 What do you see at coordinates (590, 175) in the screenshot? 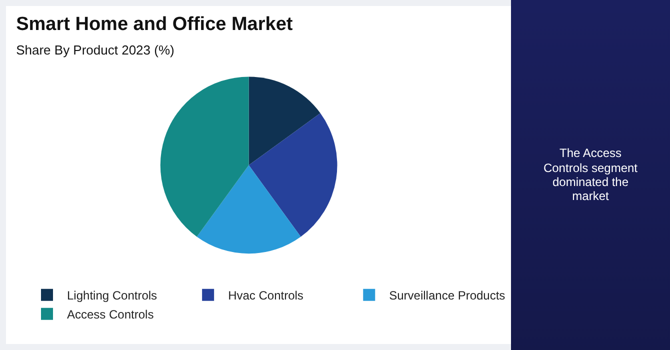
I see `text: The Access Controls segment dominated the market` at bounding box center [590, 175].